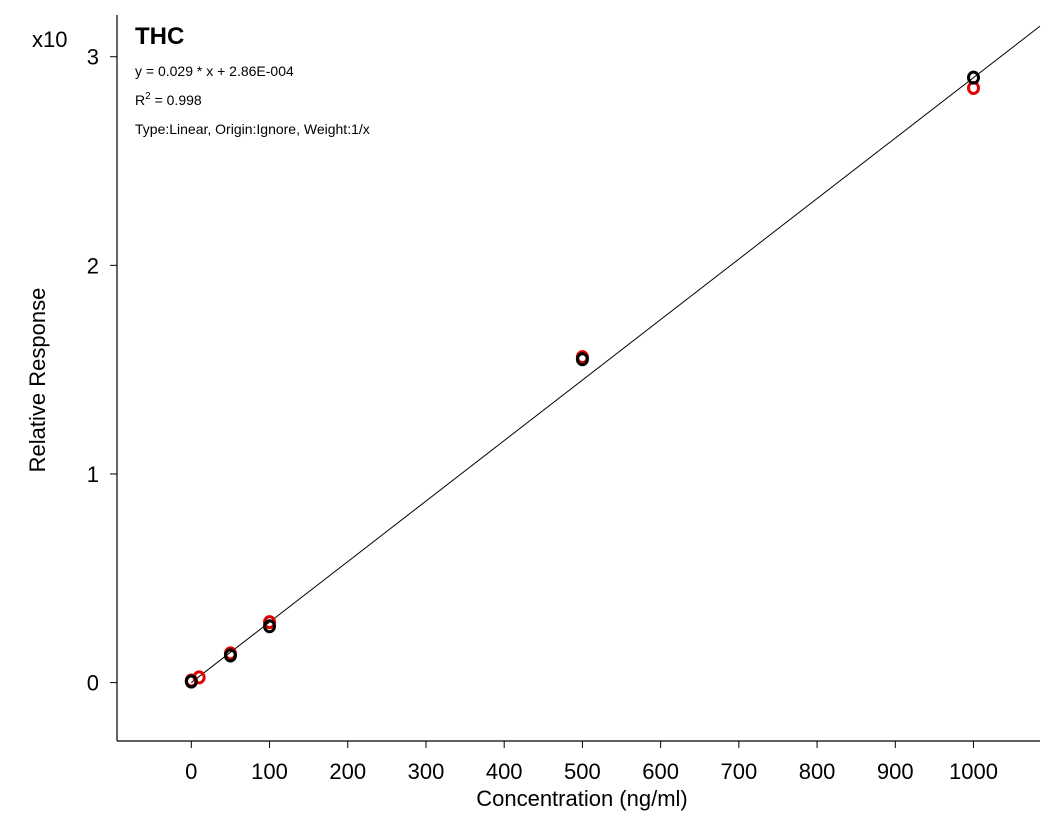 This screenshot has height=824, width=1041. I want to click on y-axis: 0 1 2 3, so click(102, 378).